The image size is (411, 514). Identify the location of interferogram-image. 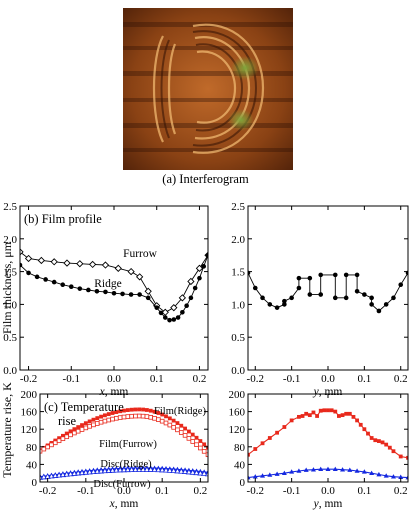
(208, 89).